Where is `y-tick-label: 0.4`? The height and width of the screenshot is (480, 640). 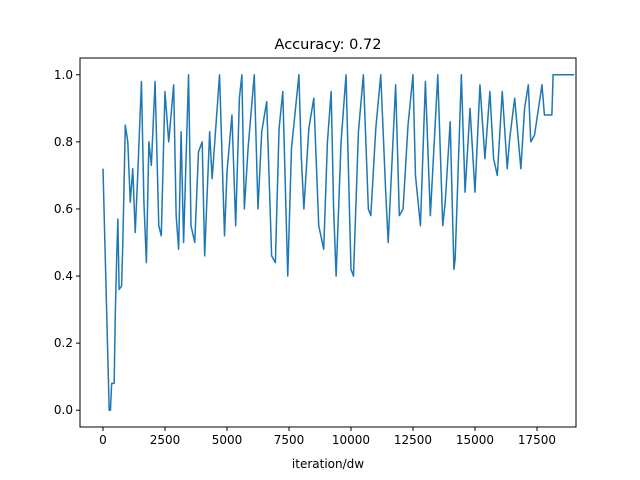
y-tick-label: 0.4 is located at coordinates (63, 276).